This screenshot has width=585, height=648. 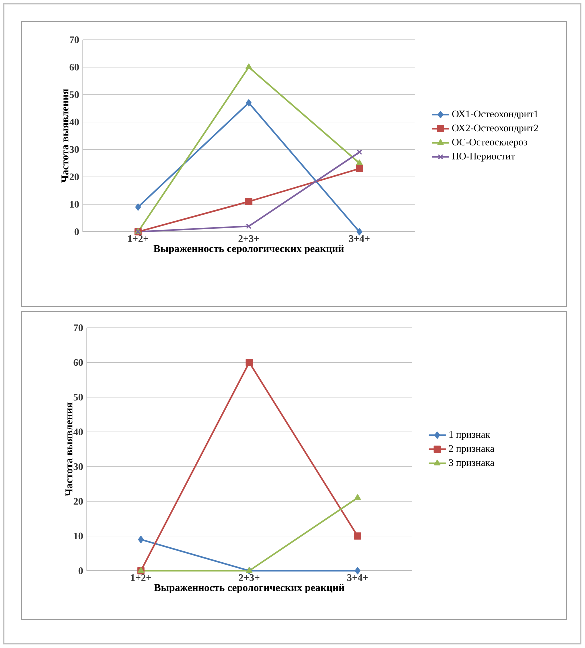 I want to click on legend-label: 1 признак, so click(x=470, y=435).